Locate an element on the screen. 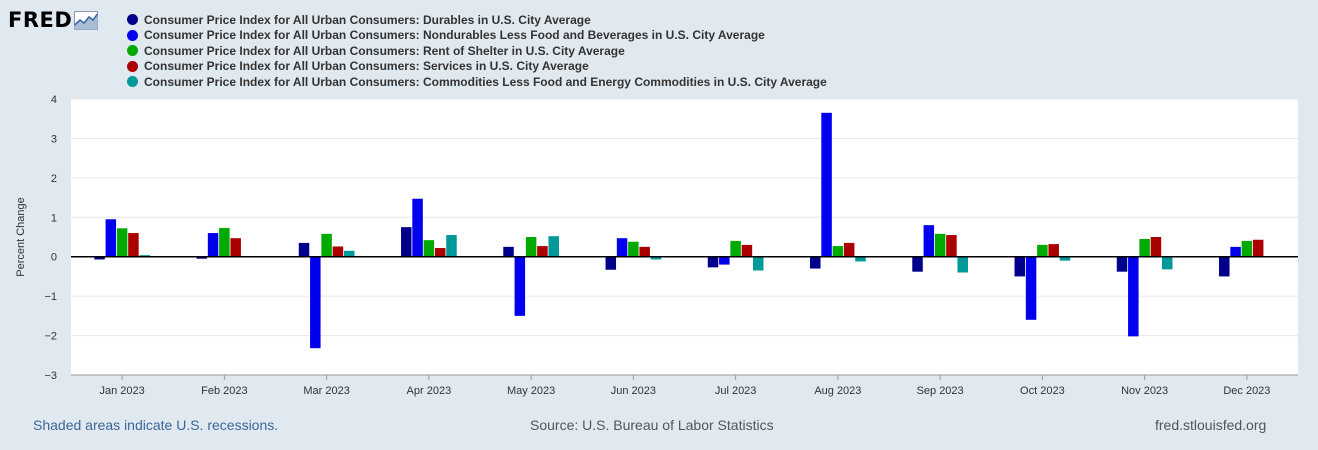 Image resolution: width=1318 pixels, height=450 pixels. site-link: fred.stlouisfed.org is located at coordinates (1211, 425).